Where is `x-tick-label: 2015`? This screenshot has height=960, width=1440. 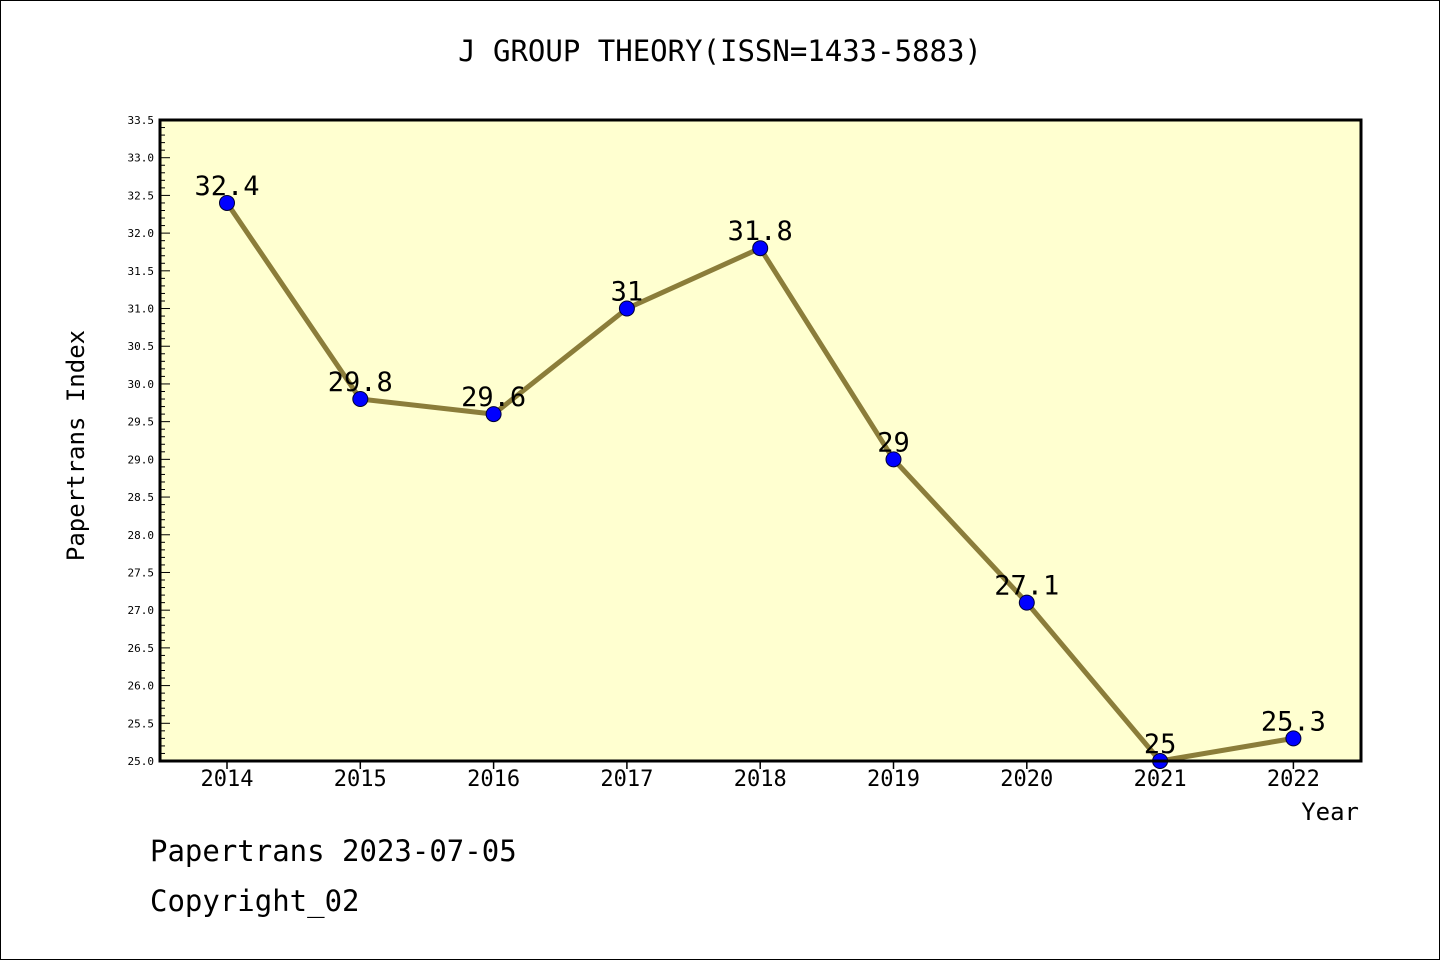
x-tick-label: 2015 is located at coordinates (360, 779).